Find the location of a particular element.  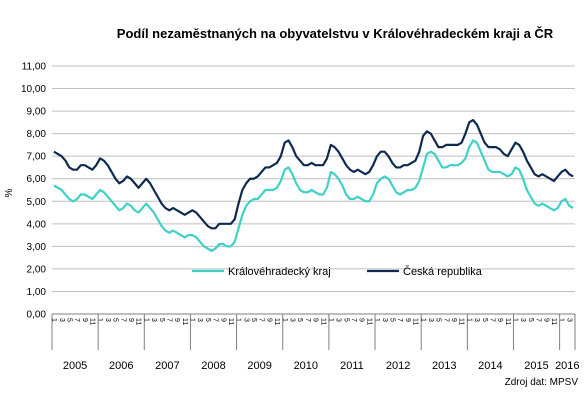

legend-label-ceska-republika: Česká republika is located at coordinates (443, 271).